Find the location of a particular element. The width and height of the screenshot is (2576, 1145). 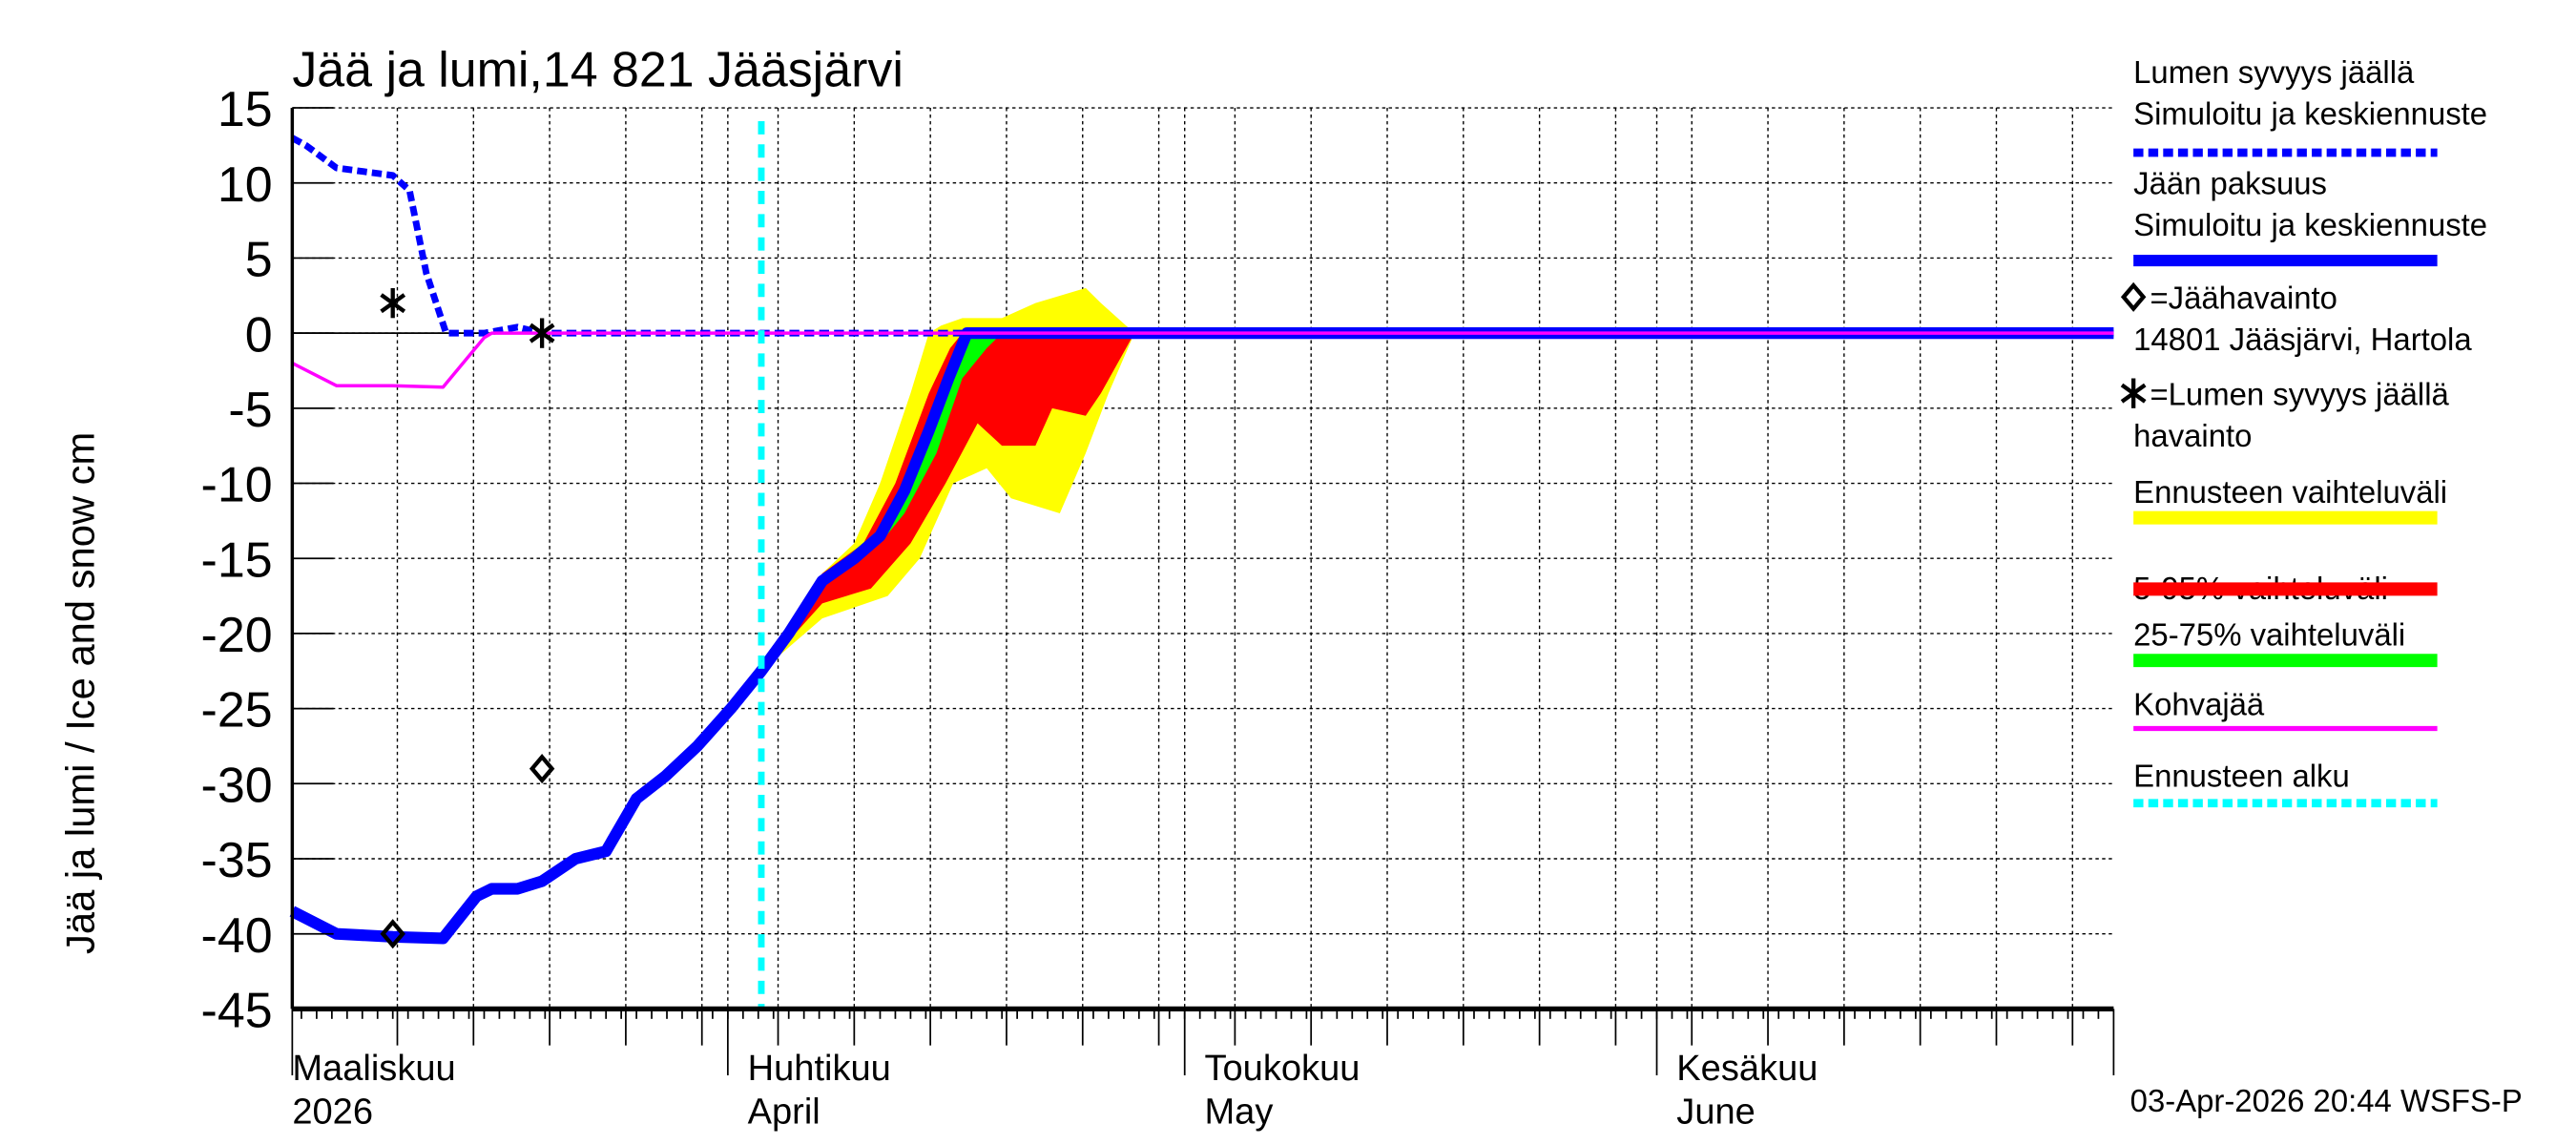

legend-item: 5-95% vaihteluväli is located at coordinates (2285, 588).